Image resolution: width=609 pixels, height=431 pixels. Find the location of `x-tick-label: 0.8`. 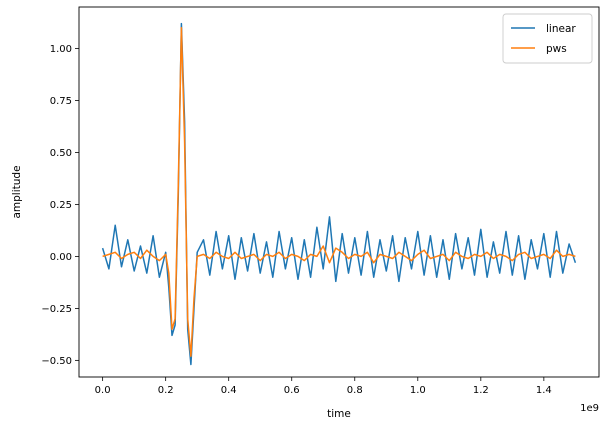

x-tick-label: 0.8 is located at coordinates (355, 390).